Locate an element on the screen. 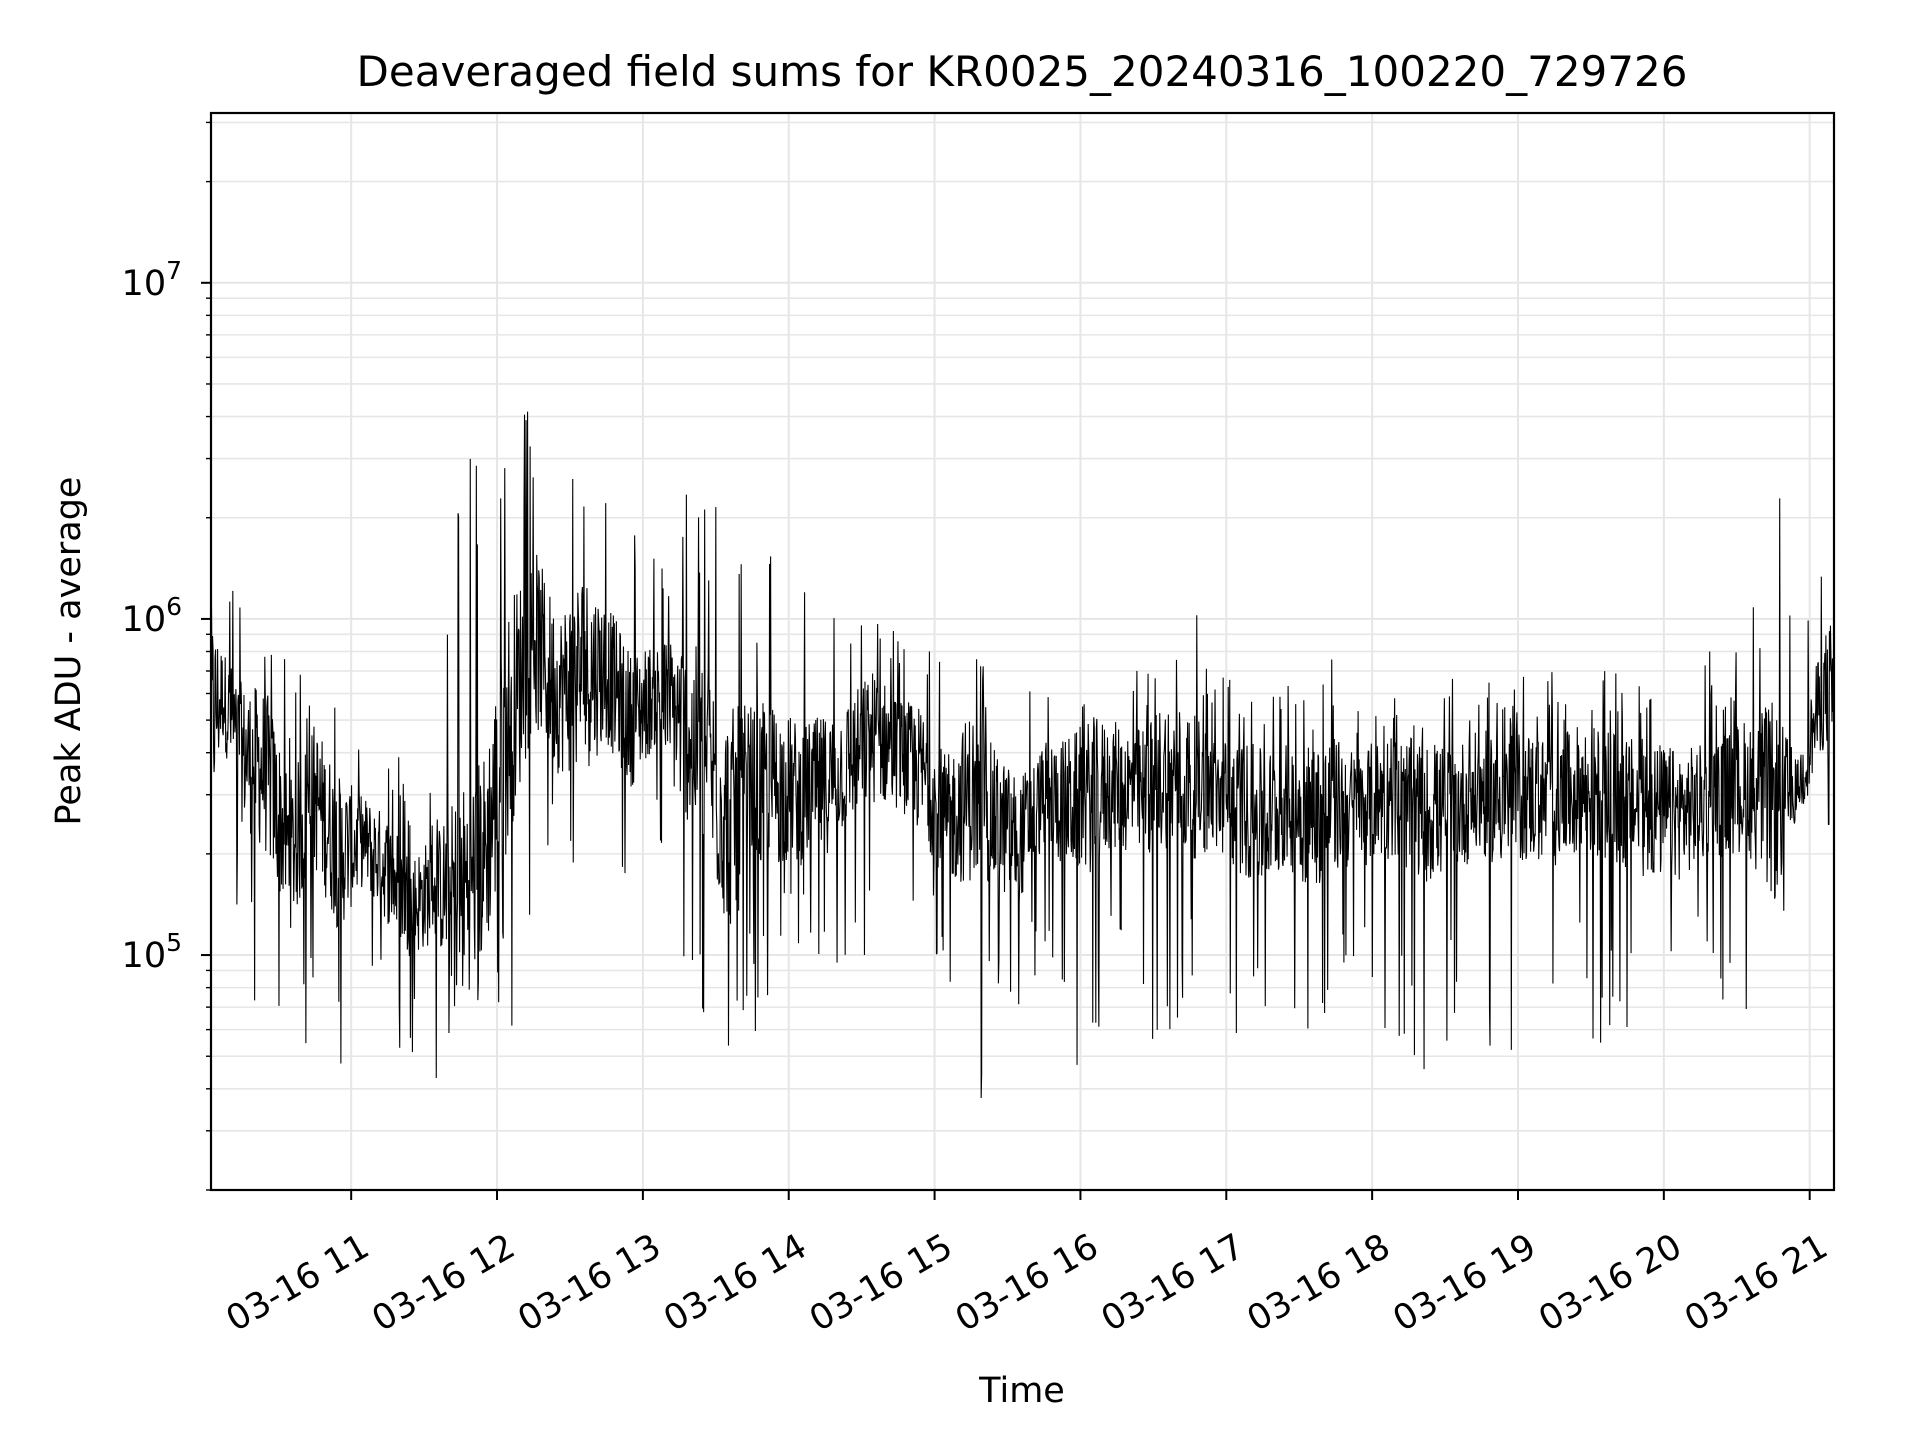 The image size is (1920, 1440). y-tick-label: 10⁶ is located at coordinates (152, 616).